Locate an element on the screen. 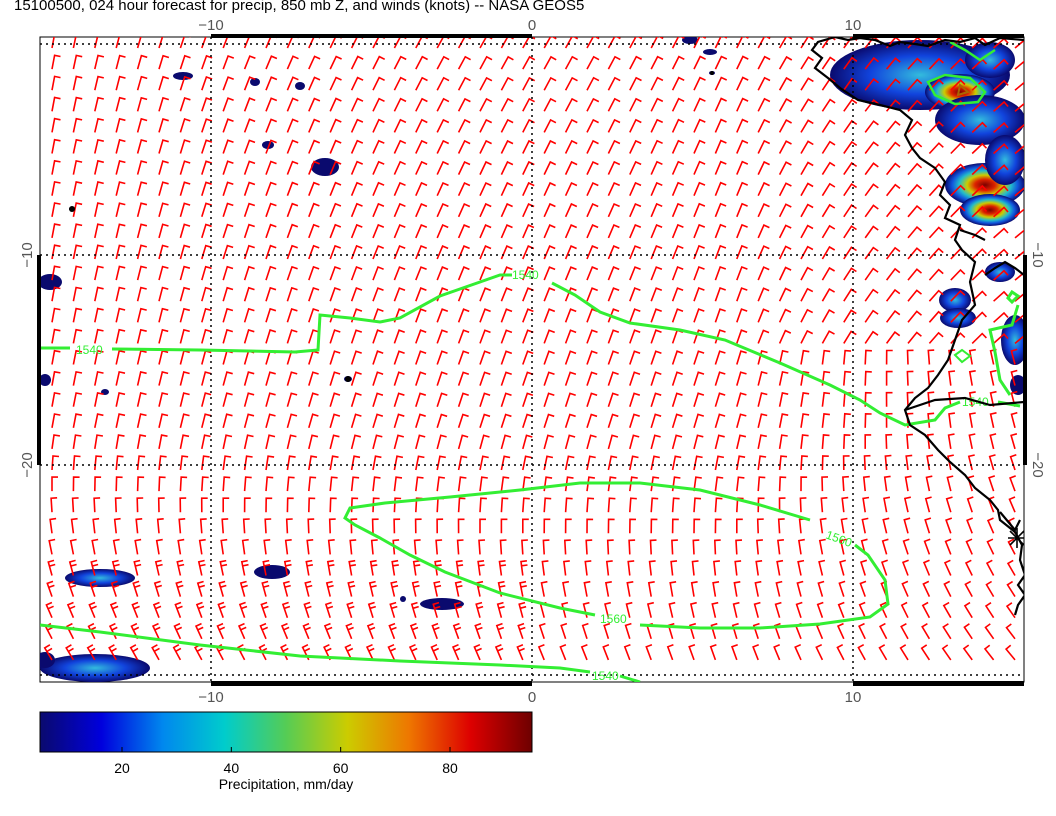 Image resolution: width=1056 pixels, height=816 pixels. contour-label-1540-top: 1540 is located at coordinates (525, 275).